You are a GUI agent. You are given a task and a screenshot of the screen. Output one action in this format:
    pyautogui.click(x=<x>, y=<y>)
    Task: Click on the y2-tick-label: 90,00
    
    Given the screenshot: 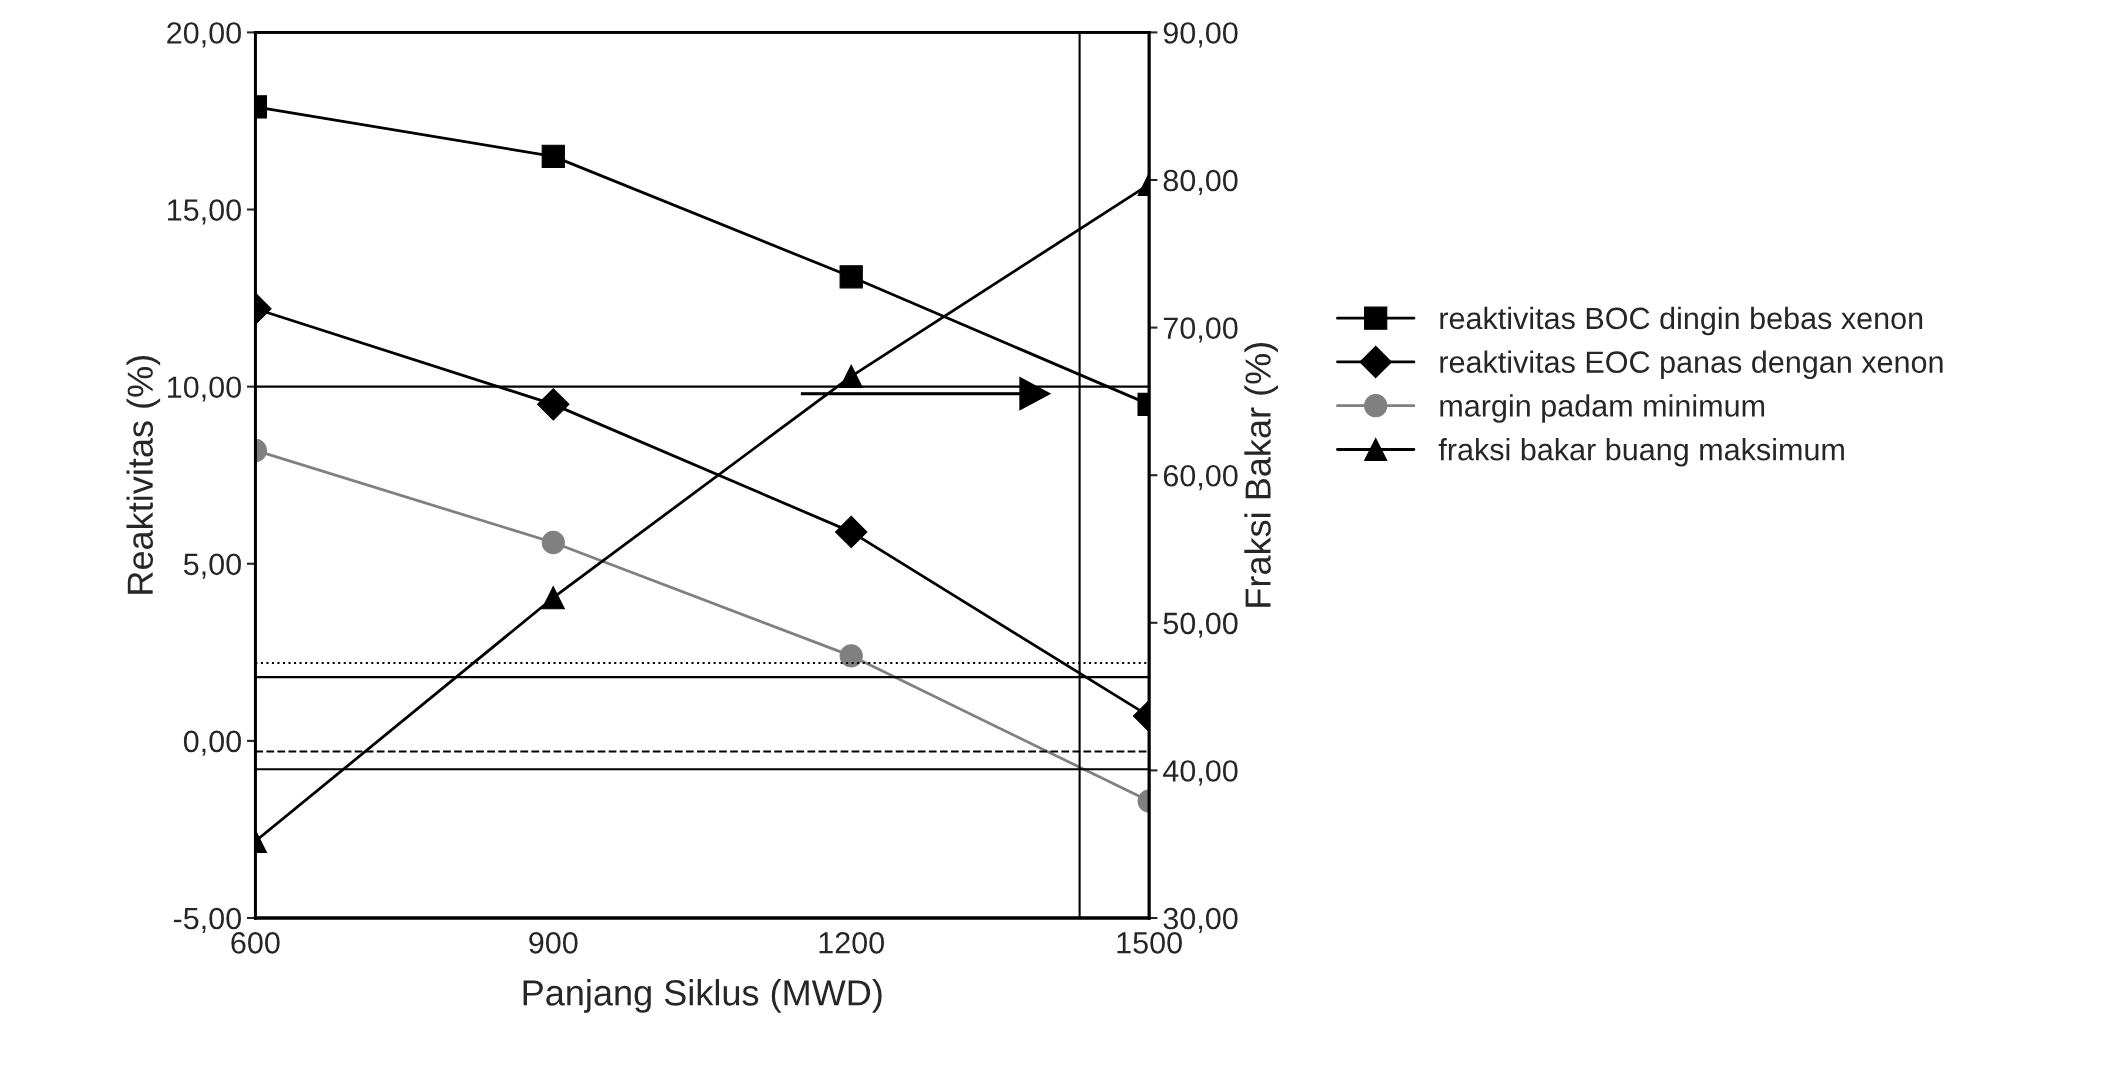 What is the action you would take?
    pyautogui.click(x=1200, y=35)
    